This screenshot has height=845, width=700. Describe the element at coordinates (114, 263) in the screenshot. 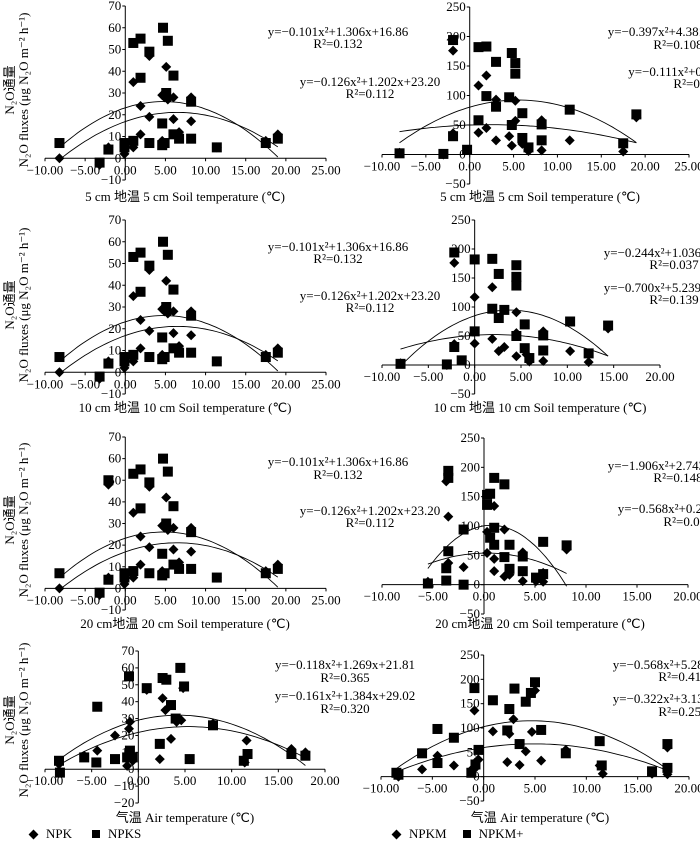

I see `y-tick-label: 50` at that location.